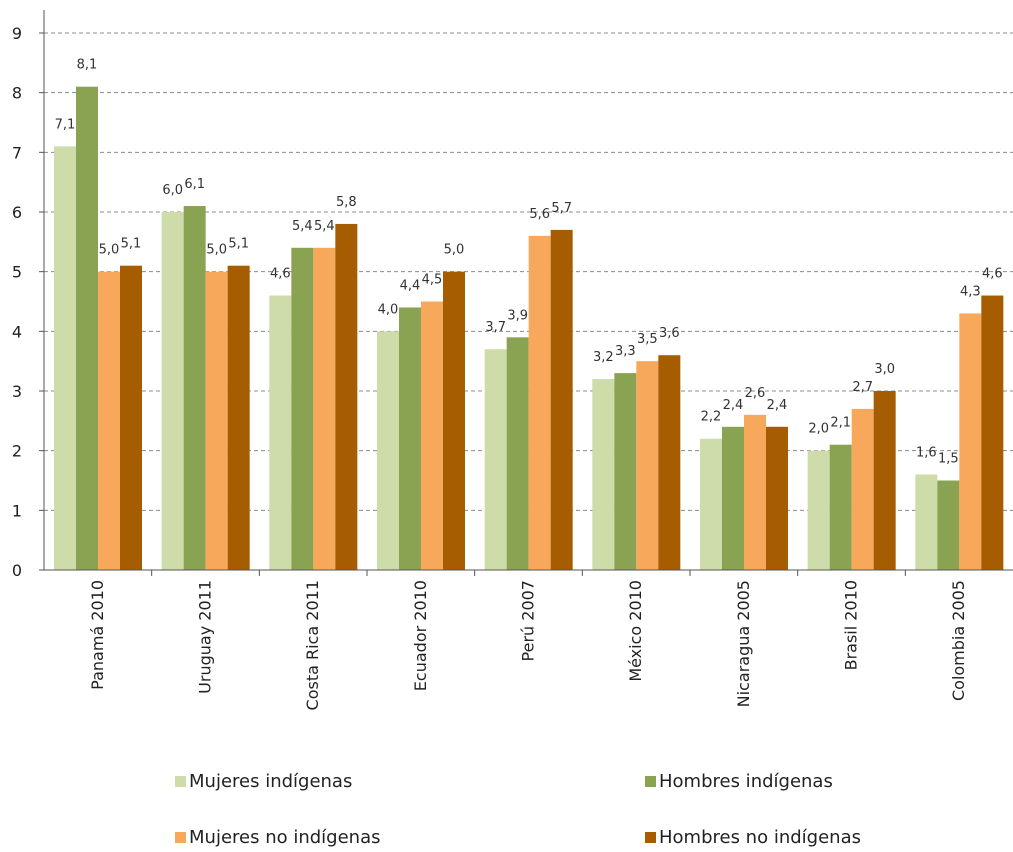 This screenshot has width=1013, height=852. I want to click on data-label: 3,5, so click(647, 339).